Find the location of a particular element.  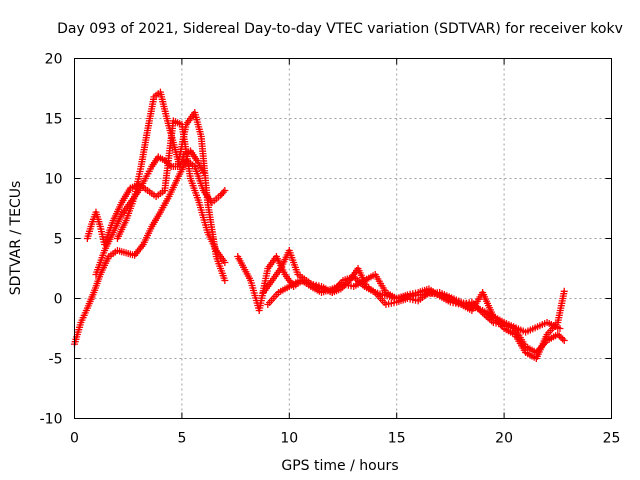

x-tick-label: 15 is located at coordinates (397, 439).